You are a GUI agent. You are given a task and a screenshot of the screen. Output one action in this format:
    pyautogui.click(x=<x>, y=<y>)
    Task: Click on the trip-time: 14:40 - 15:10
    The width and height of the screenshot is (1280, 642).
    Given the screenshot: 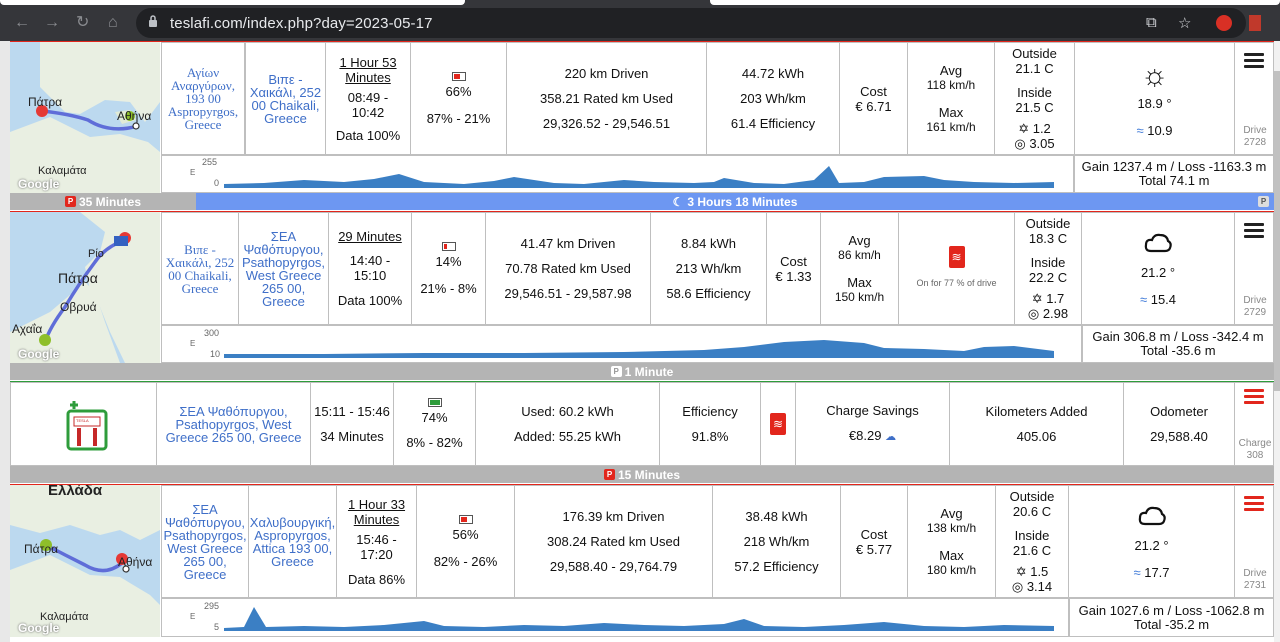 What is the action you would take?
    pyautogui.click(x=370, y=268)
    